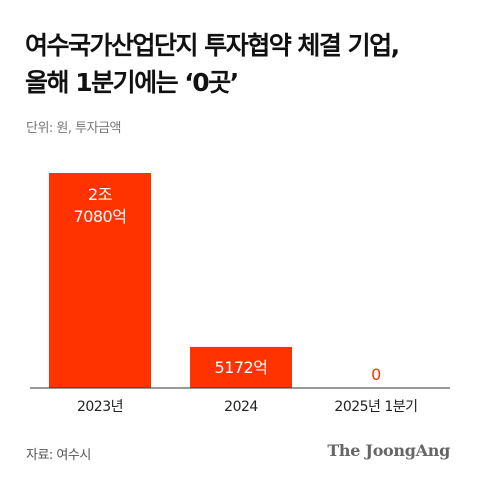 This screenshot has width=480, height=481. I want to click on x-tick-label: 2023년, so click(100, 407).